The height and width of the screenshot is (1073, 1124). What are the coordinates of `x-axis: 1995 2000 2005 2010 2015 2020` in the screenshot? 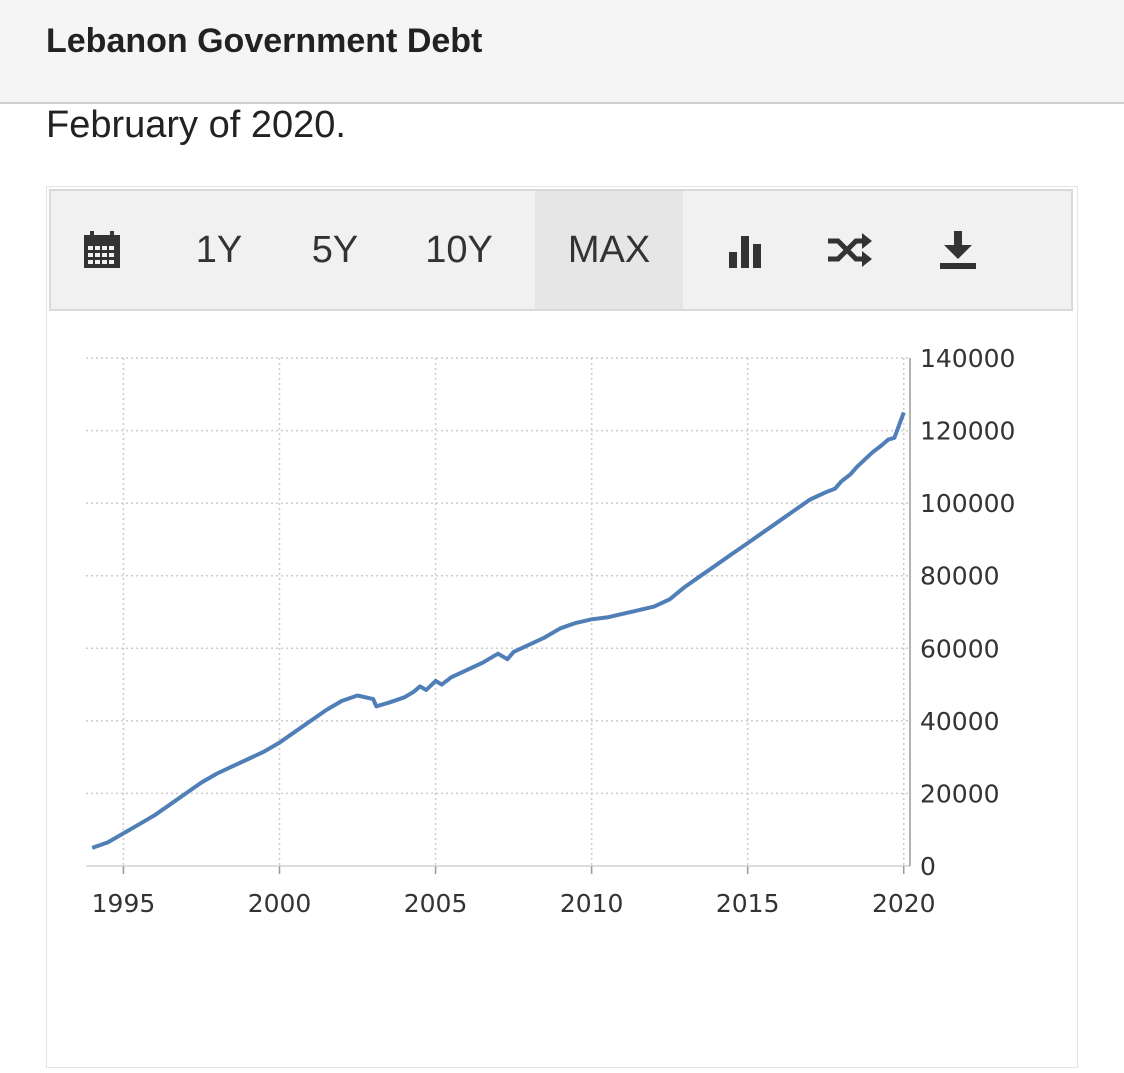 It's located at (511, 891).